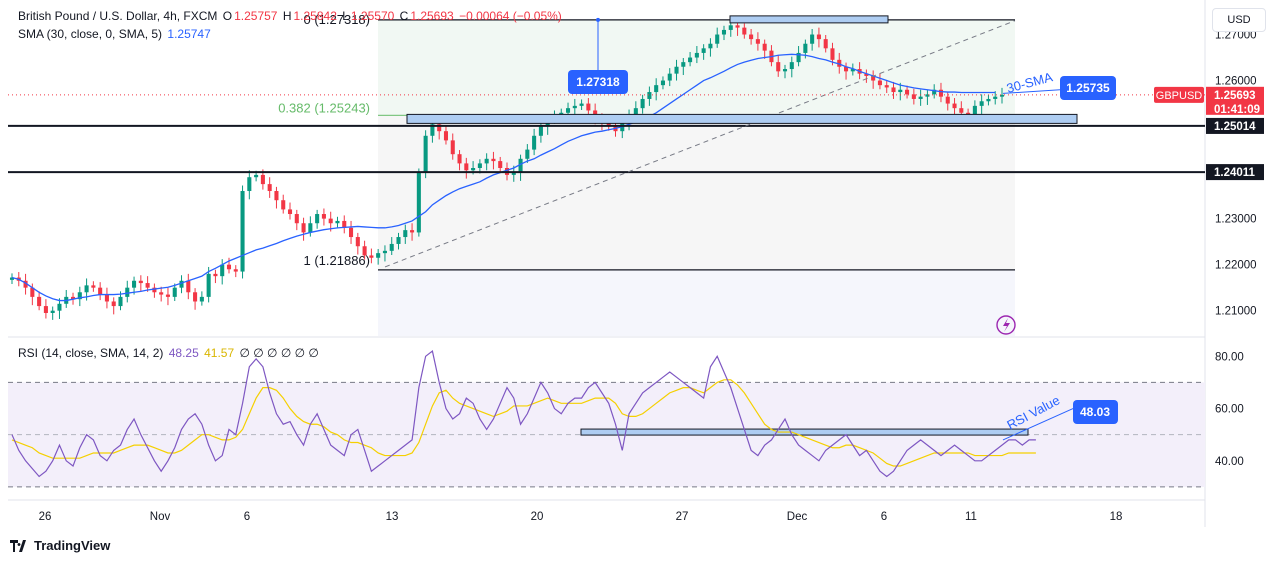  Describe the element at coordinates (1229, 410) in the screenshot. I see `rsi-tick: 60.00` at that location.